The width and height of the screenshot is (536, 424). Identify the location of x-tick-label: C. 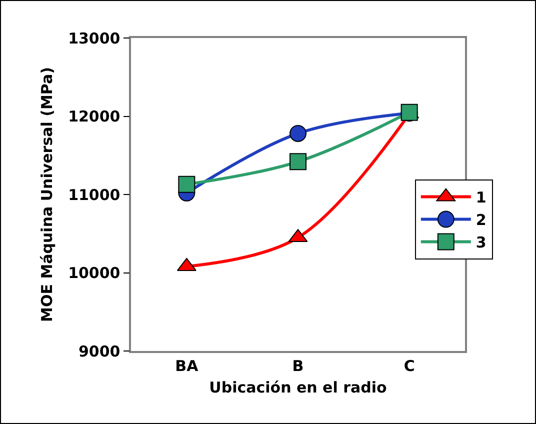
(409, 365).